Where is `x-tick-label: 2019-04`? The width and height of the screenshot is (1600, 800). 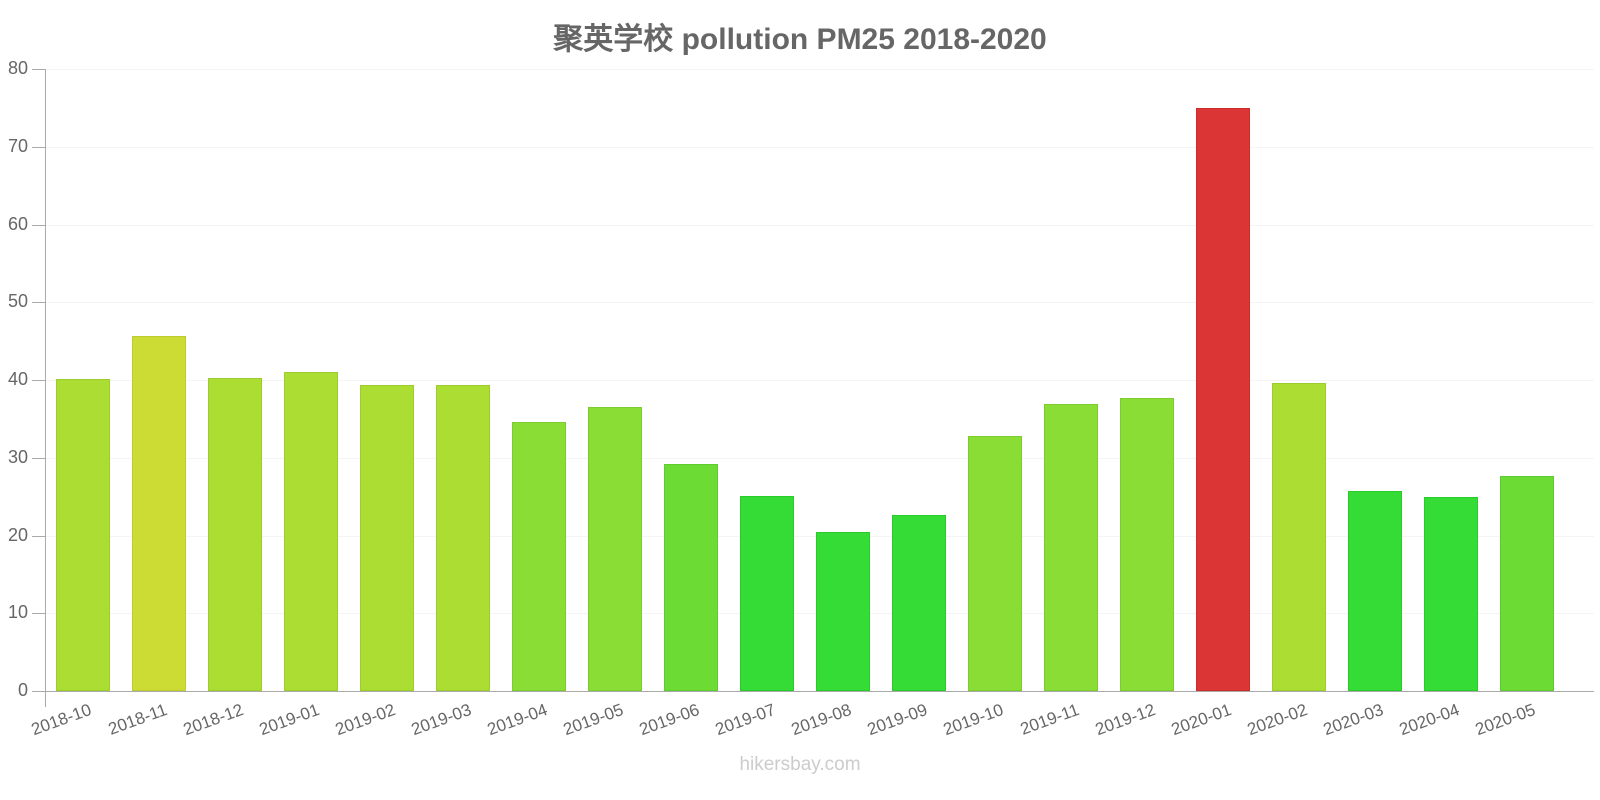 x-tick-label: 2019-04 is located at coordinates (517, 720).